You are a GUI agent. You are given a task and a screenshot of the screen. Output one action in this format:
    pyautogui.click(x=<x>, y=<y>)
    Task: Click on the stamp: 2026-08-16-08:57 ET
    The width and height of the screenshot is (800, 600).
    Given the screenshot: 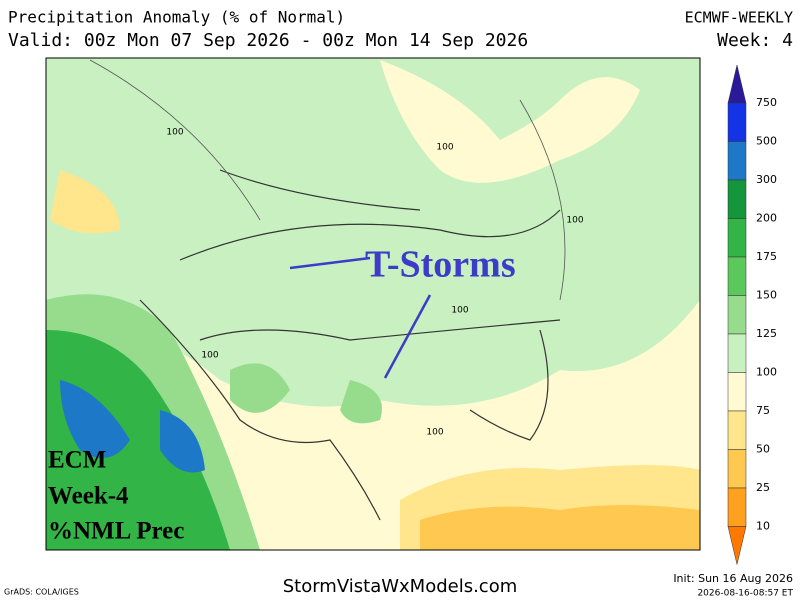 What is the action you would take?
    pyautogui.click(x=745, y=594)
    